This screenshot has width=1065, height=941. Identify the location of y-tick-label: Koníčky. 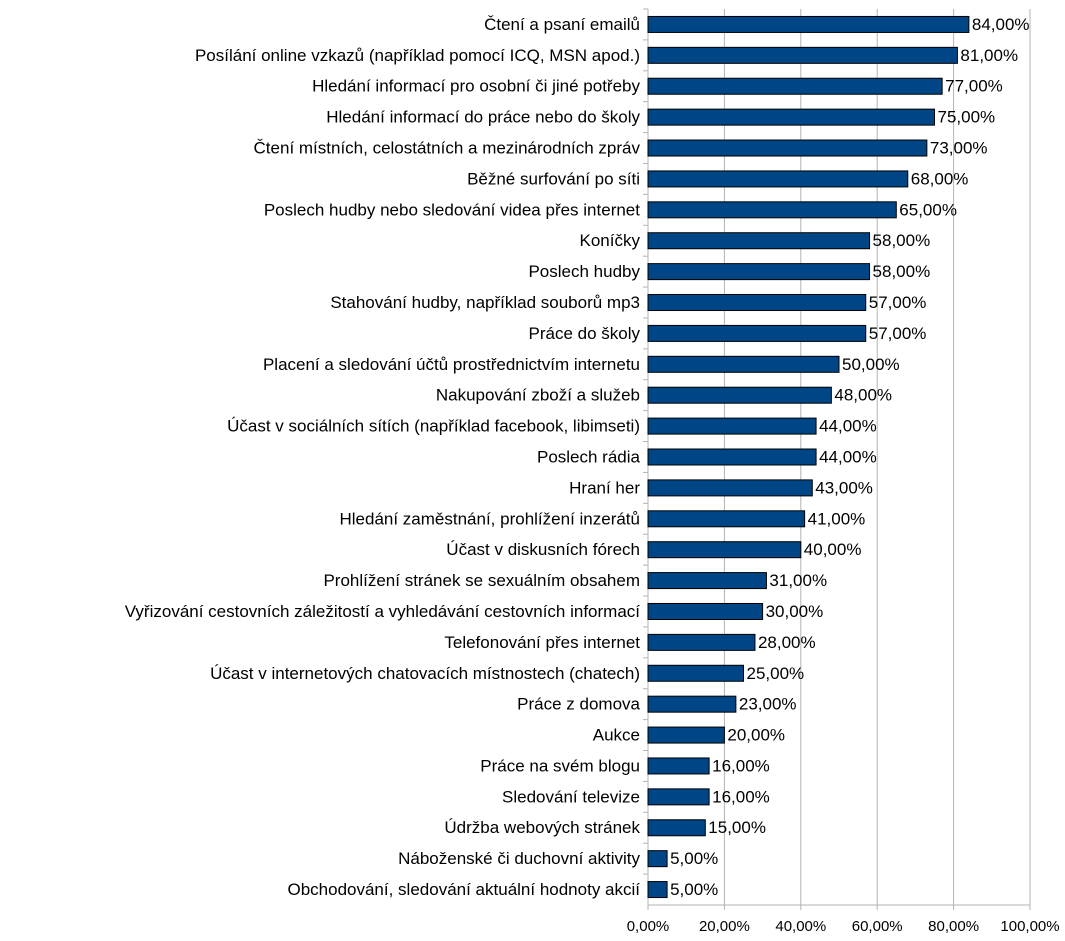
(610, 240).